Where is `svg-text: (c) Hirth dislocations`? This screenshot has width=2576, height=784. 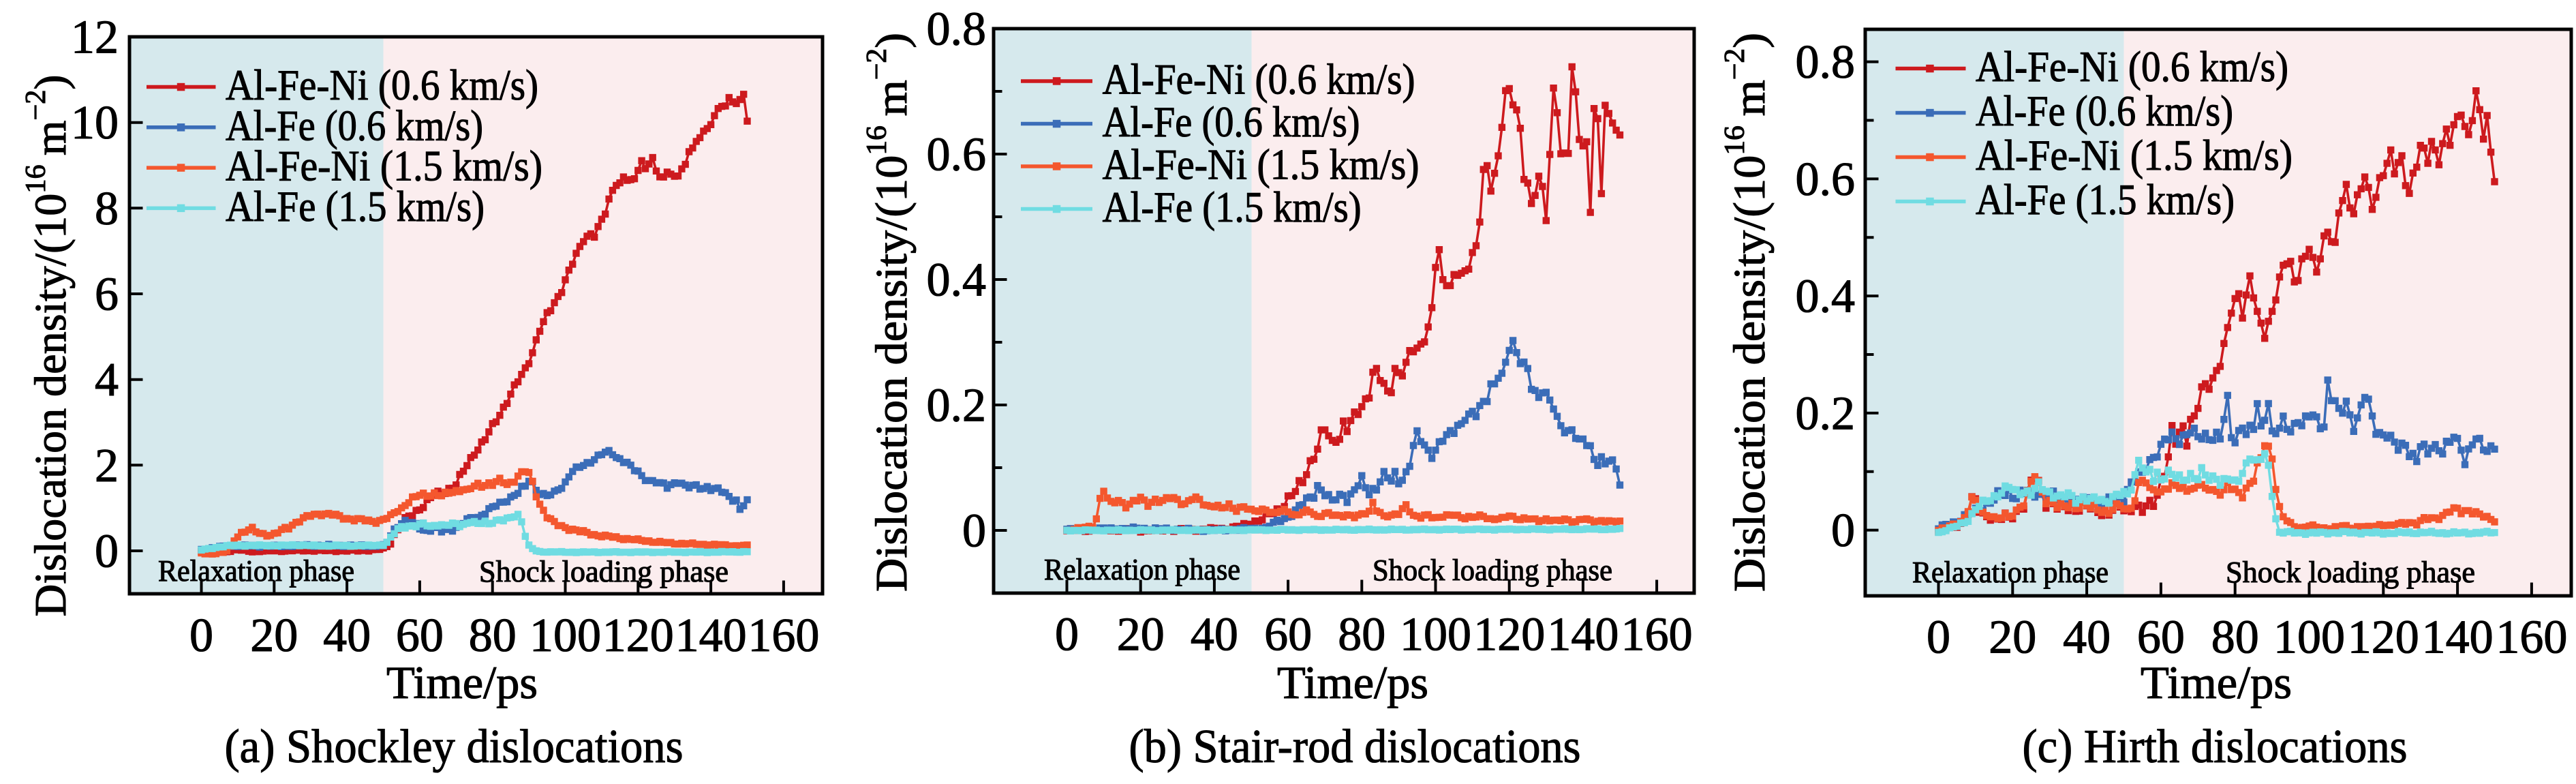
svg-text: (c) Hirth dislocations is located at coordinates (2215, 747).